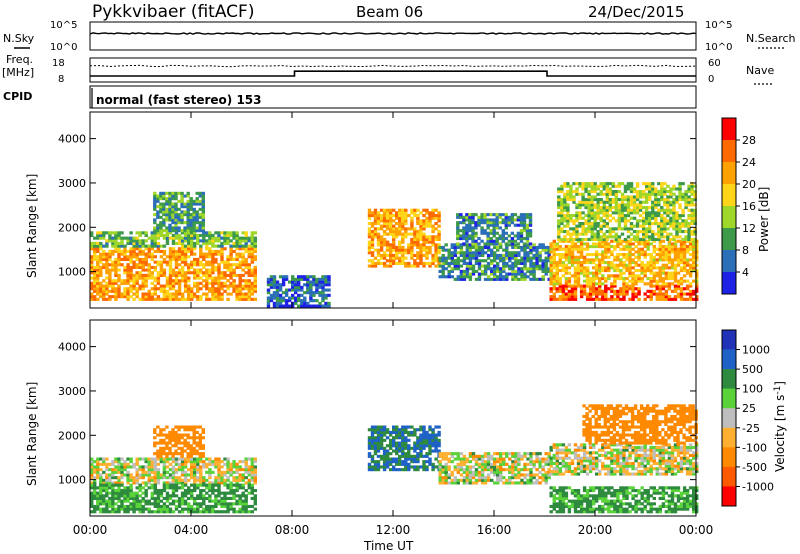 The width and height of the screenshot is (800, 554). What do you see at coordinates (749, 140) in the screenshot?
I see `colorbar-tick-label: 28` at bounding box center [749, 140].